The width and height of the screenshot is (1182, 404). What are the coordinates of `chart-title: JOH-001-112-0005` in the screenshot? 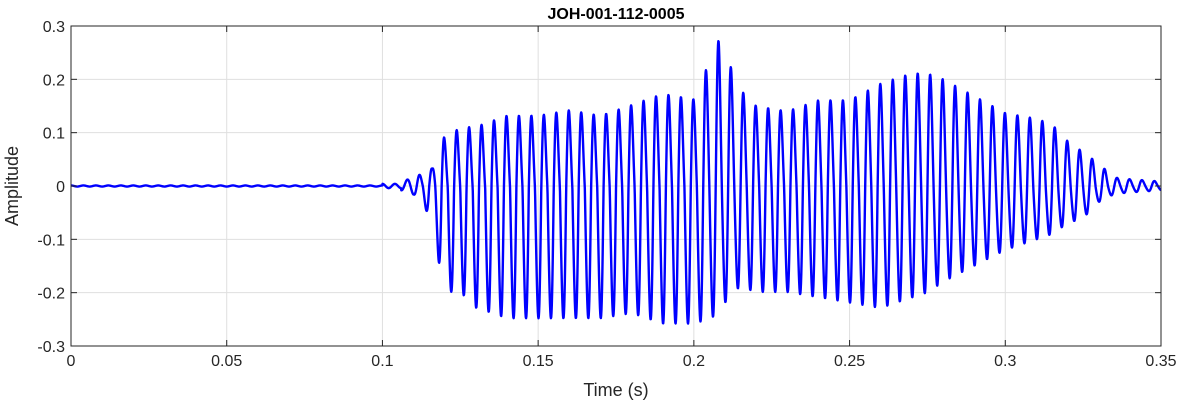 It's located at (616, 14).